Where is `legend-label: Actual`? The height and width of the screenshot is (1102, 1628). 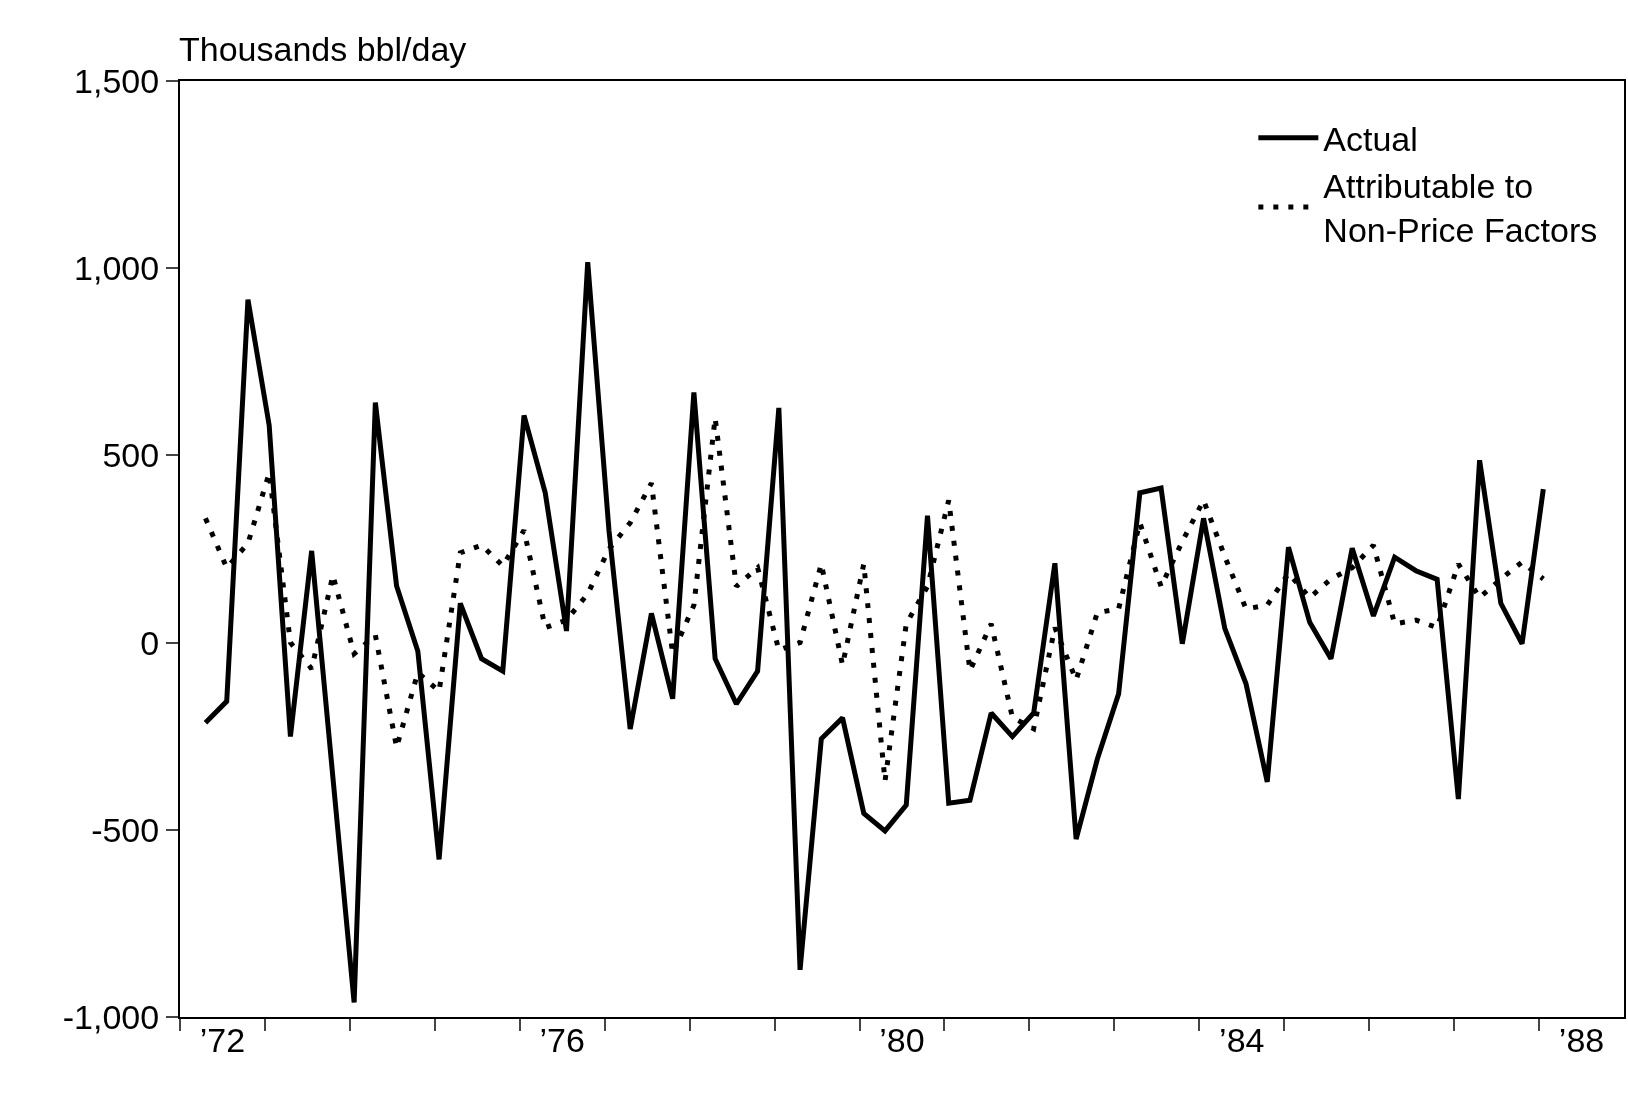 legend-label: Actual is located at coordinates (1370, 138).